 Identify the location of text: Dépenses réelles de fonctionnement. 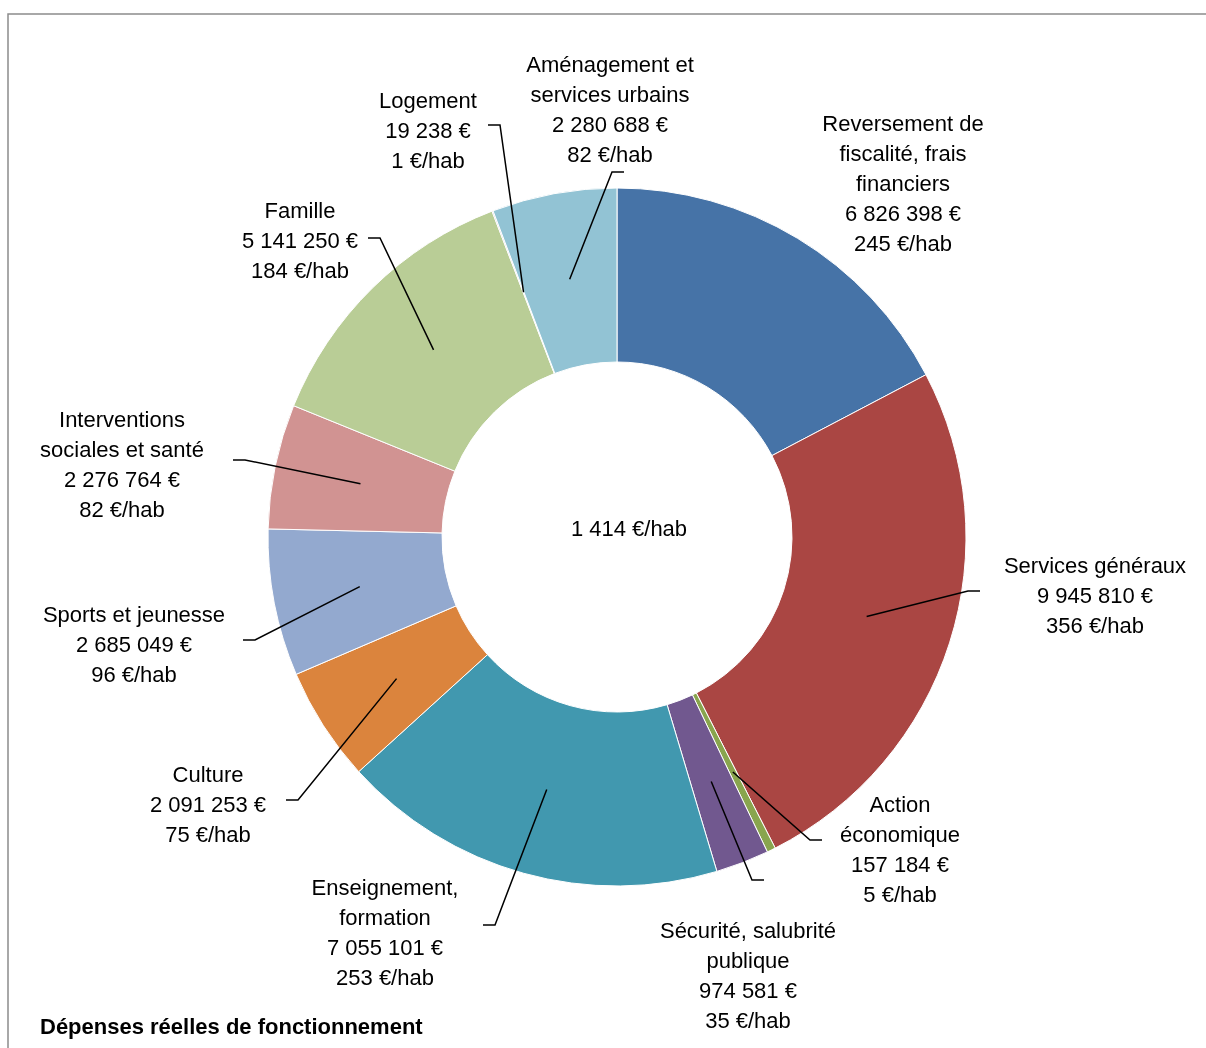
(232, 1026).